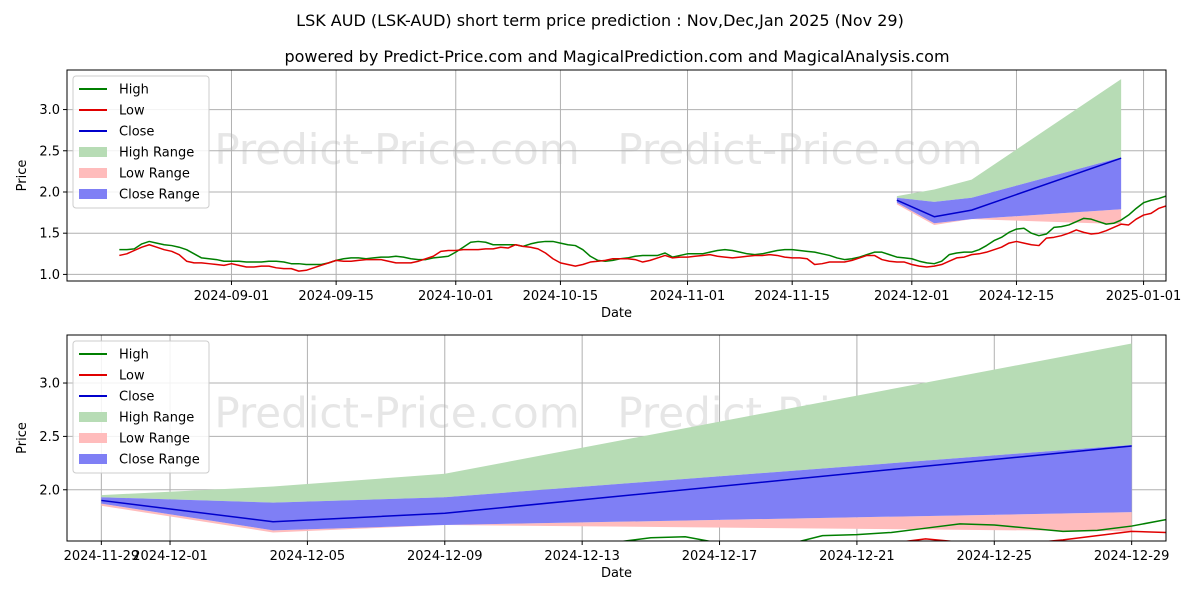 Image resolution: width=1200 pixels, height=604 pixels. Describe the element at coordinates (1144, 296) in the screenshot. I see `x-tick-label: 2025-01-01` at that location.